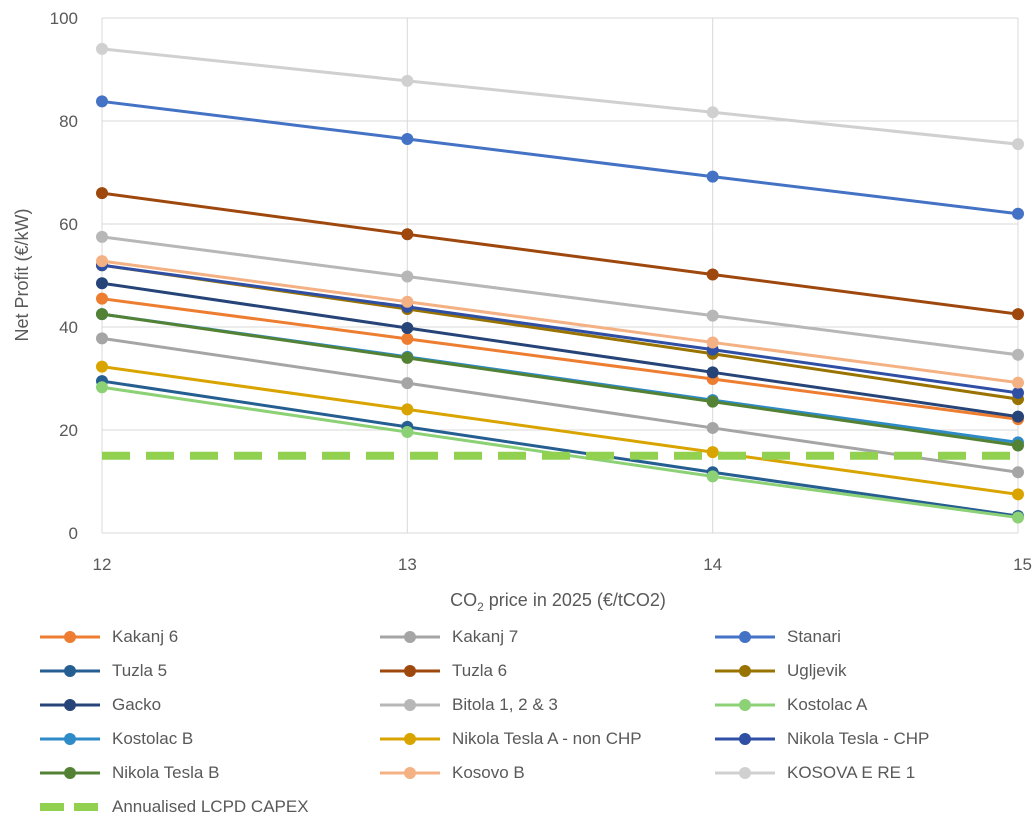  I want to click on legend-label: Annualised LCPD CAPEX, so click(210, 806).